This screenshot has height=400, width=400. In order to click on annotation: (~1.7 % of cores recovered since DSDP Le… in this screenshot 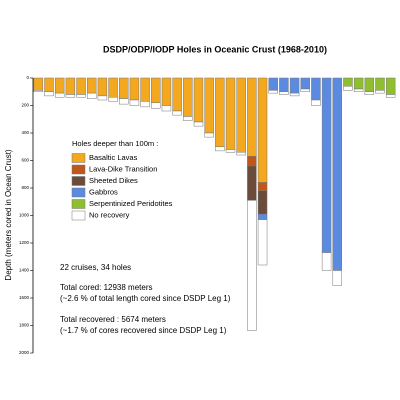, I will do `click(143, 330)`.